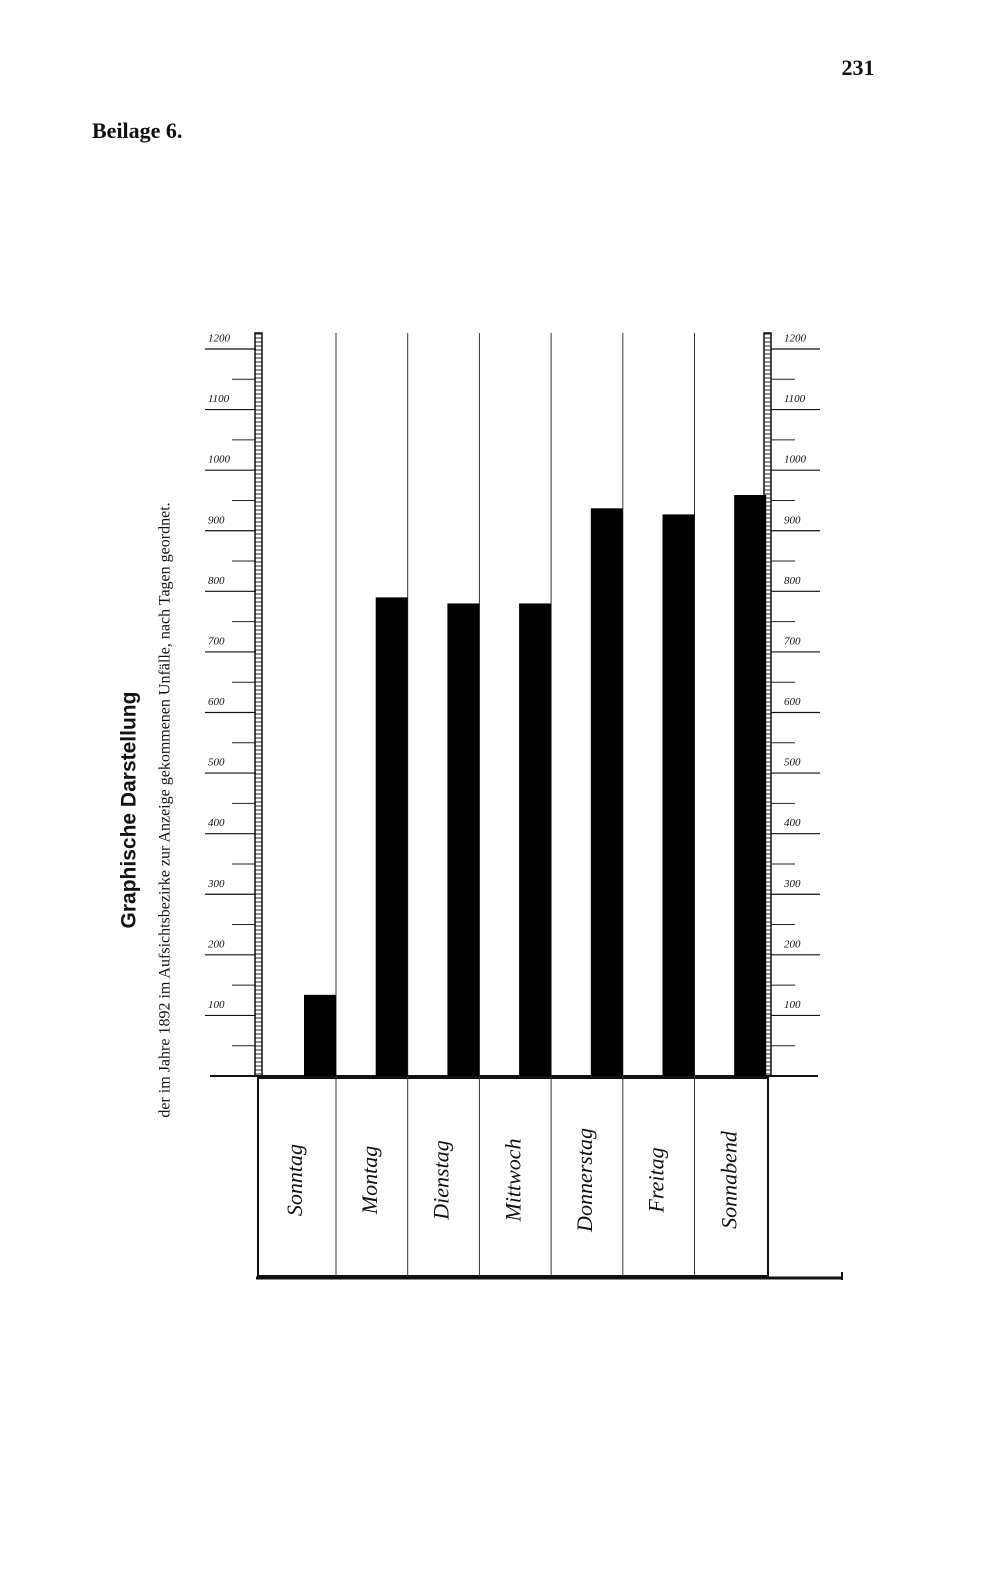  What do you see at coordinates (441, 1180) in the screenshot?
I see `x-tick-label: Dienstag` at bounding box center [441, 1180].